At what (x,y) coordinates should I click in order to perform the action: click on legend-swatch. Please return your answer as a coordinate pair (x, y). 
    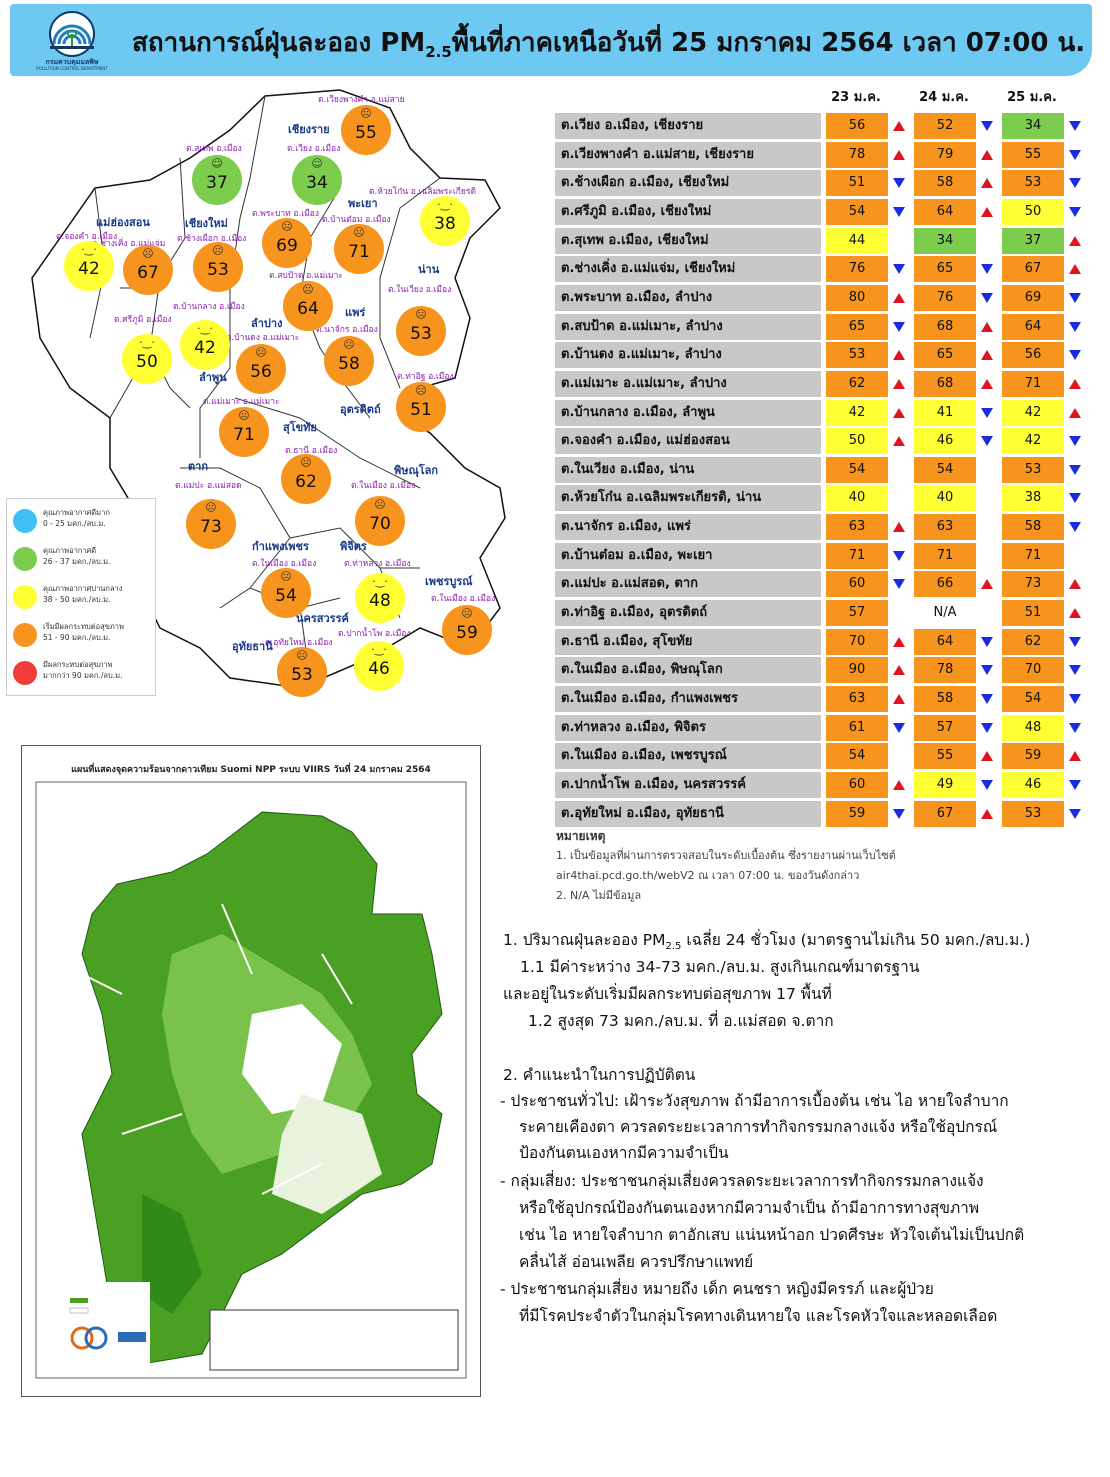
    Looking at the image, I should click on (25, 521).